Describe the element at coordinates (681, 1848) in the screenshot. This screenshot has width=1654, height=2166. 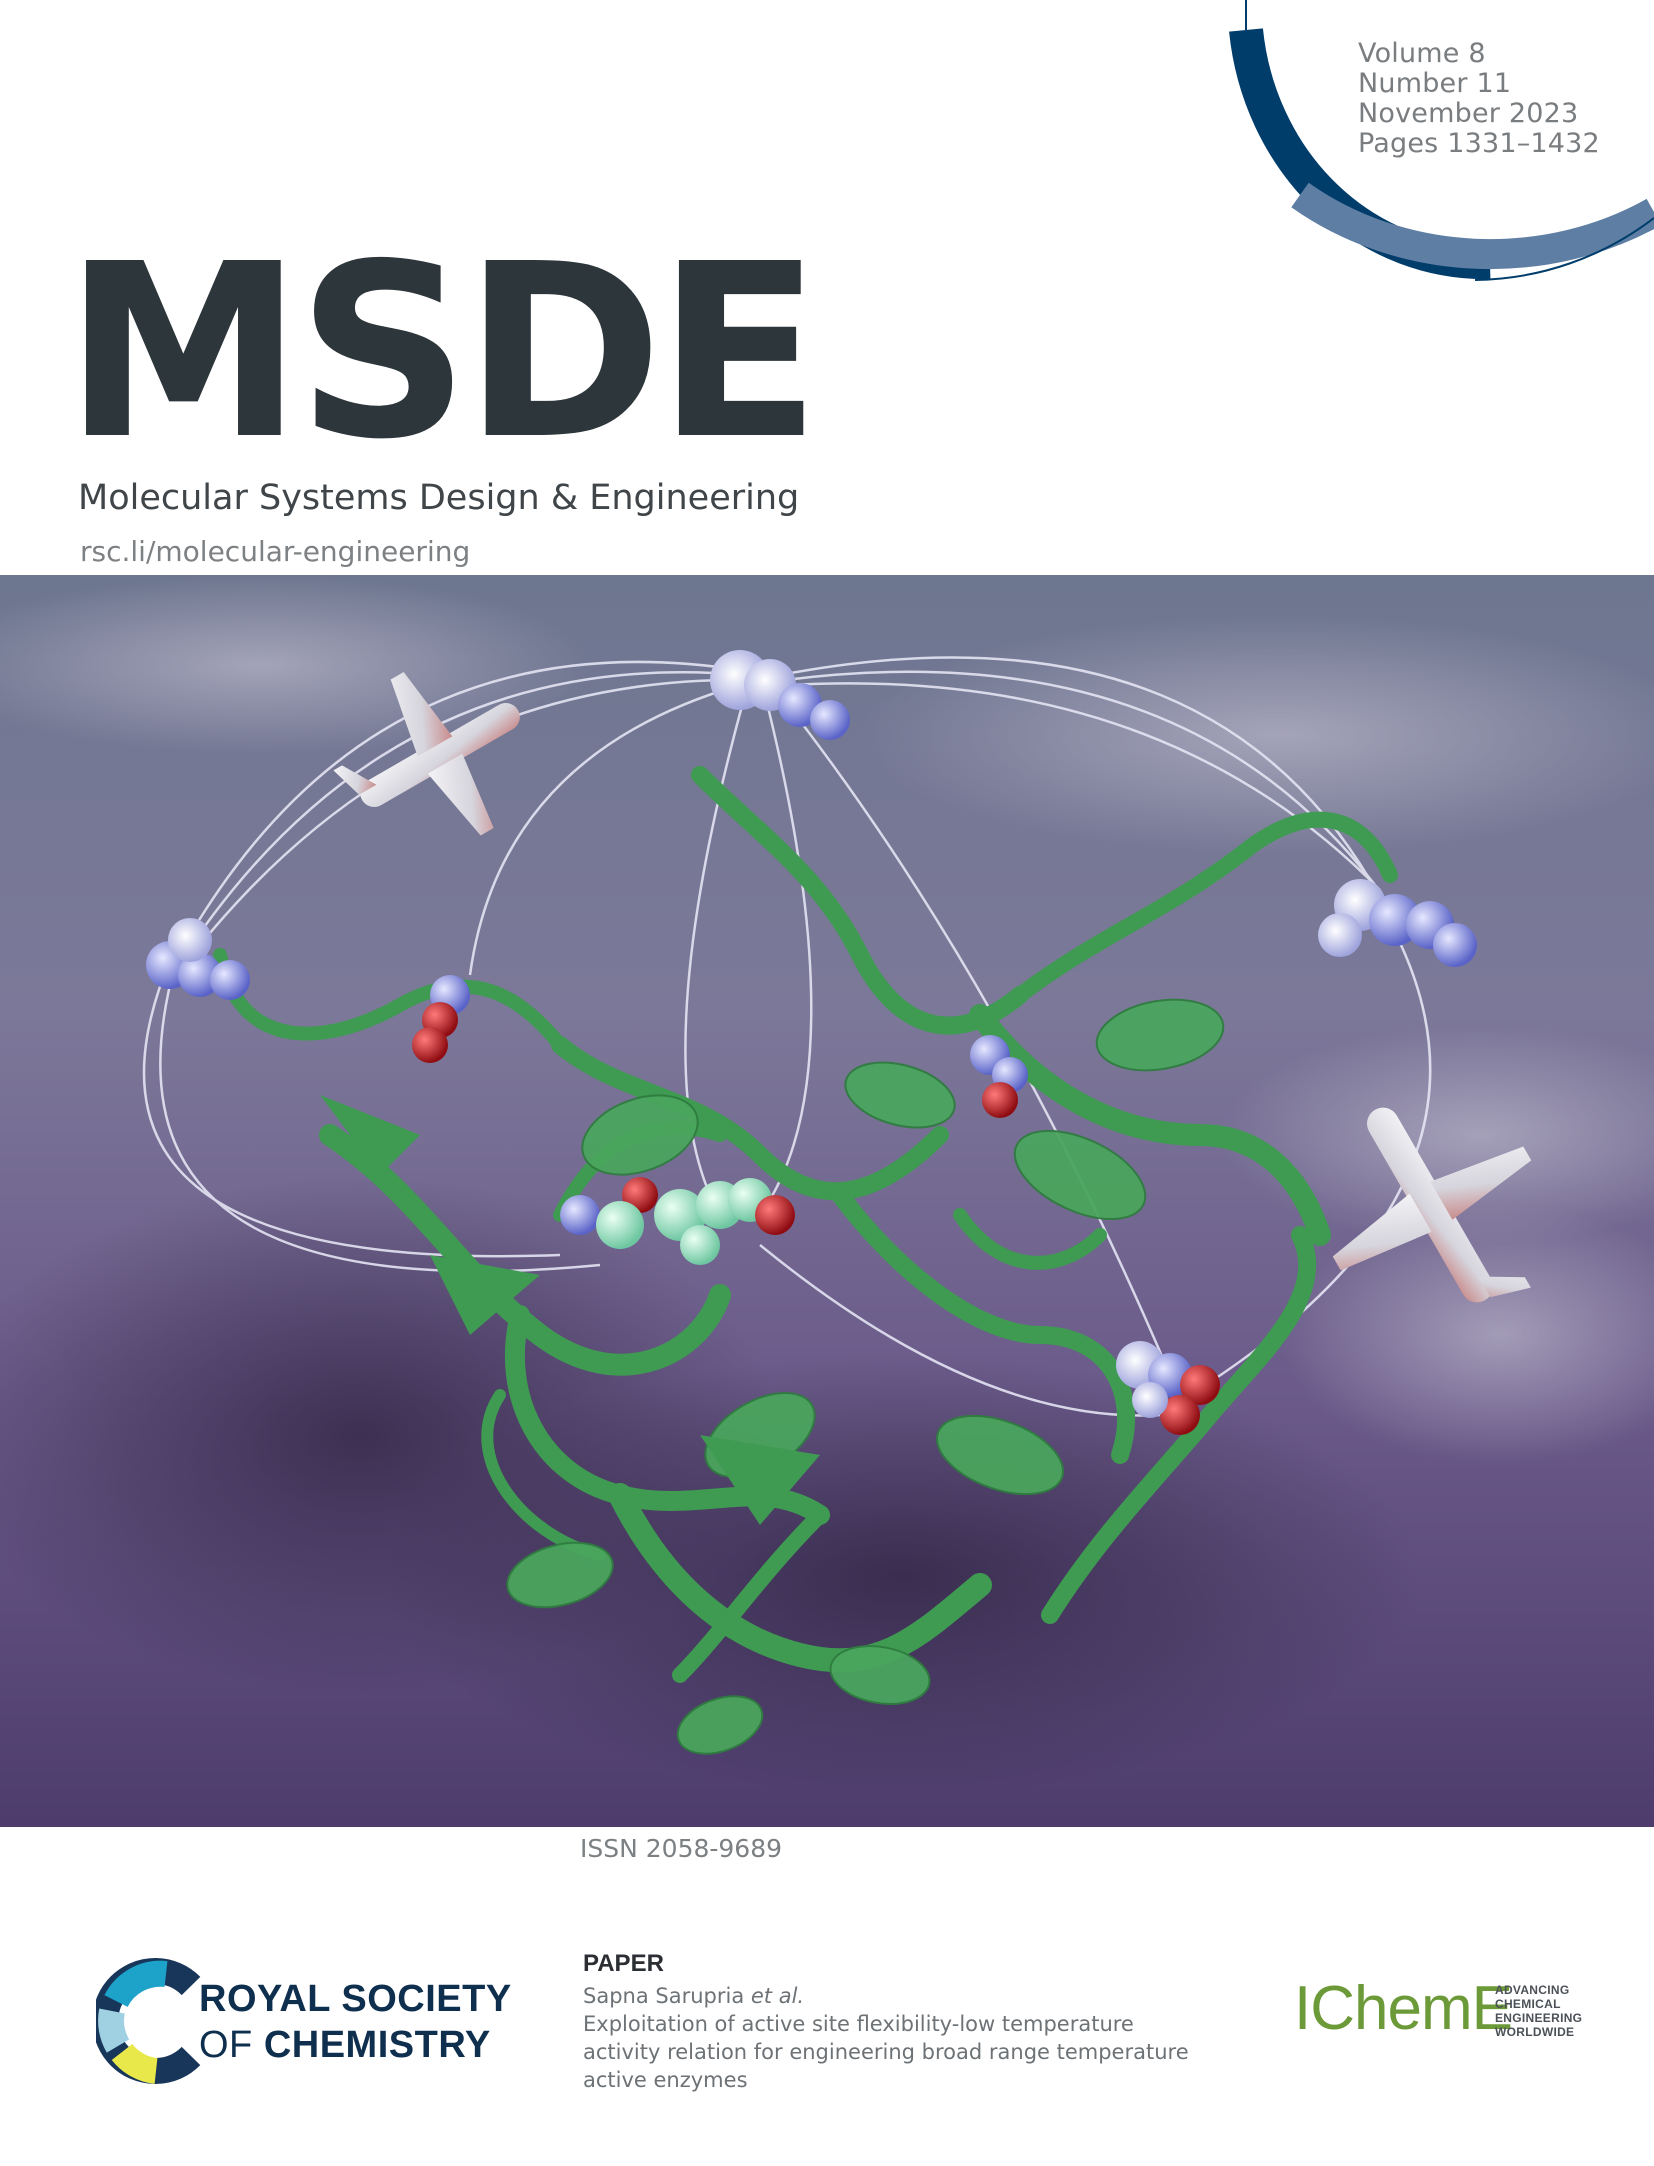
I see `issn: ISSN 2058-9689` at that location.